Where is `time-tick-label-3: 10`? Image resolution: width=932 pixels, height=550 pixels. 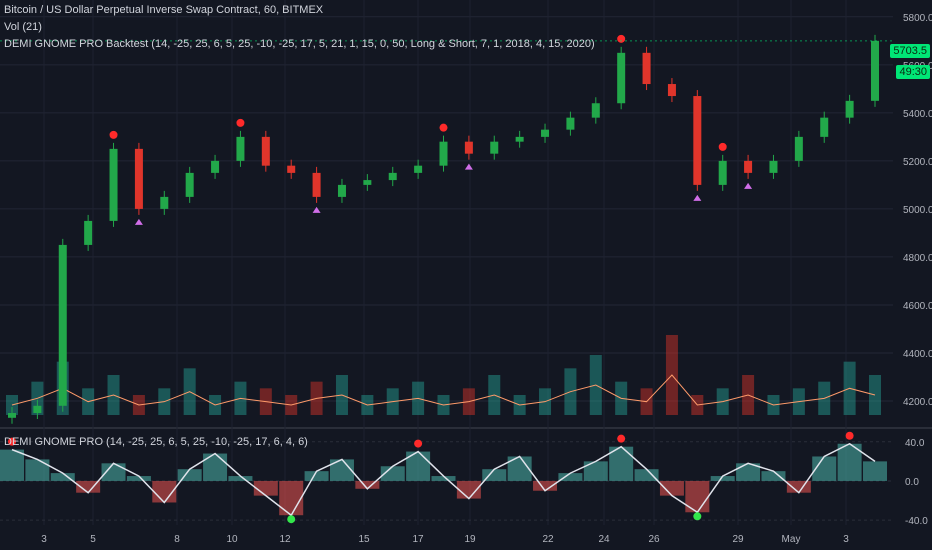 time-tick-label-3: 10 is located at coordinates (232, 539).